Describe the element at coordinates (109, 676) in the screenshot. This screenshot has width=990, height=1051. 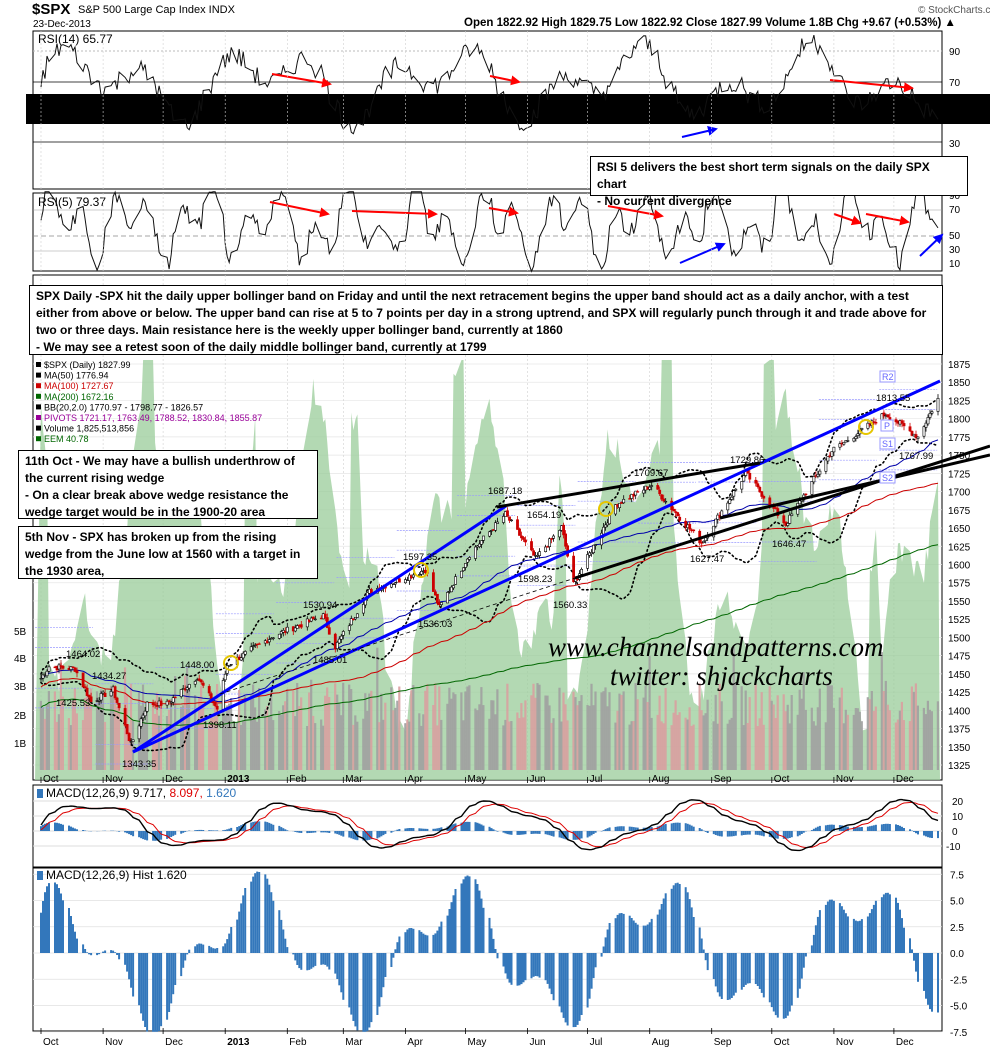
I see `price-label: 1434.27` at that location.